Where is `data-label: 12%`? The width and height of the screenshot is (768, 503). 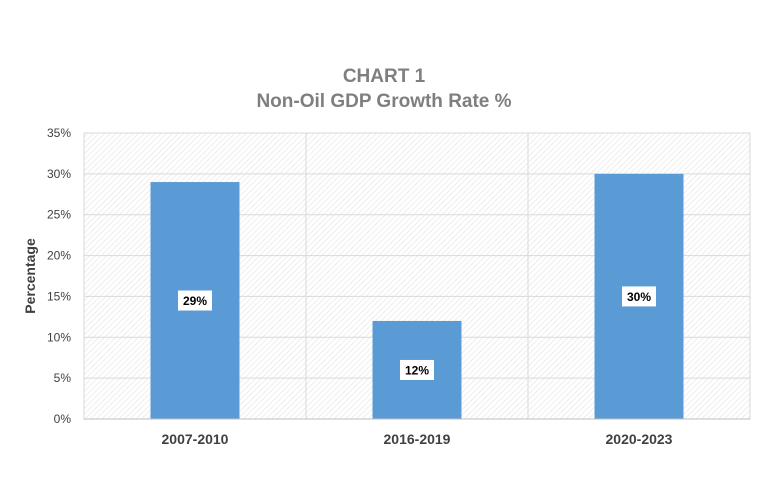 data-label: 12% is located at coordinates (417, 370).